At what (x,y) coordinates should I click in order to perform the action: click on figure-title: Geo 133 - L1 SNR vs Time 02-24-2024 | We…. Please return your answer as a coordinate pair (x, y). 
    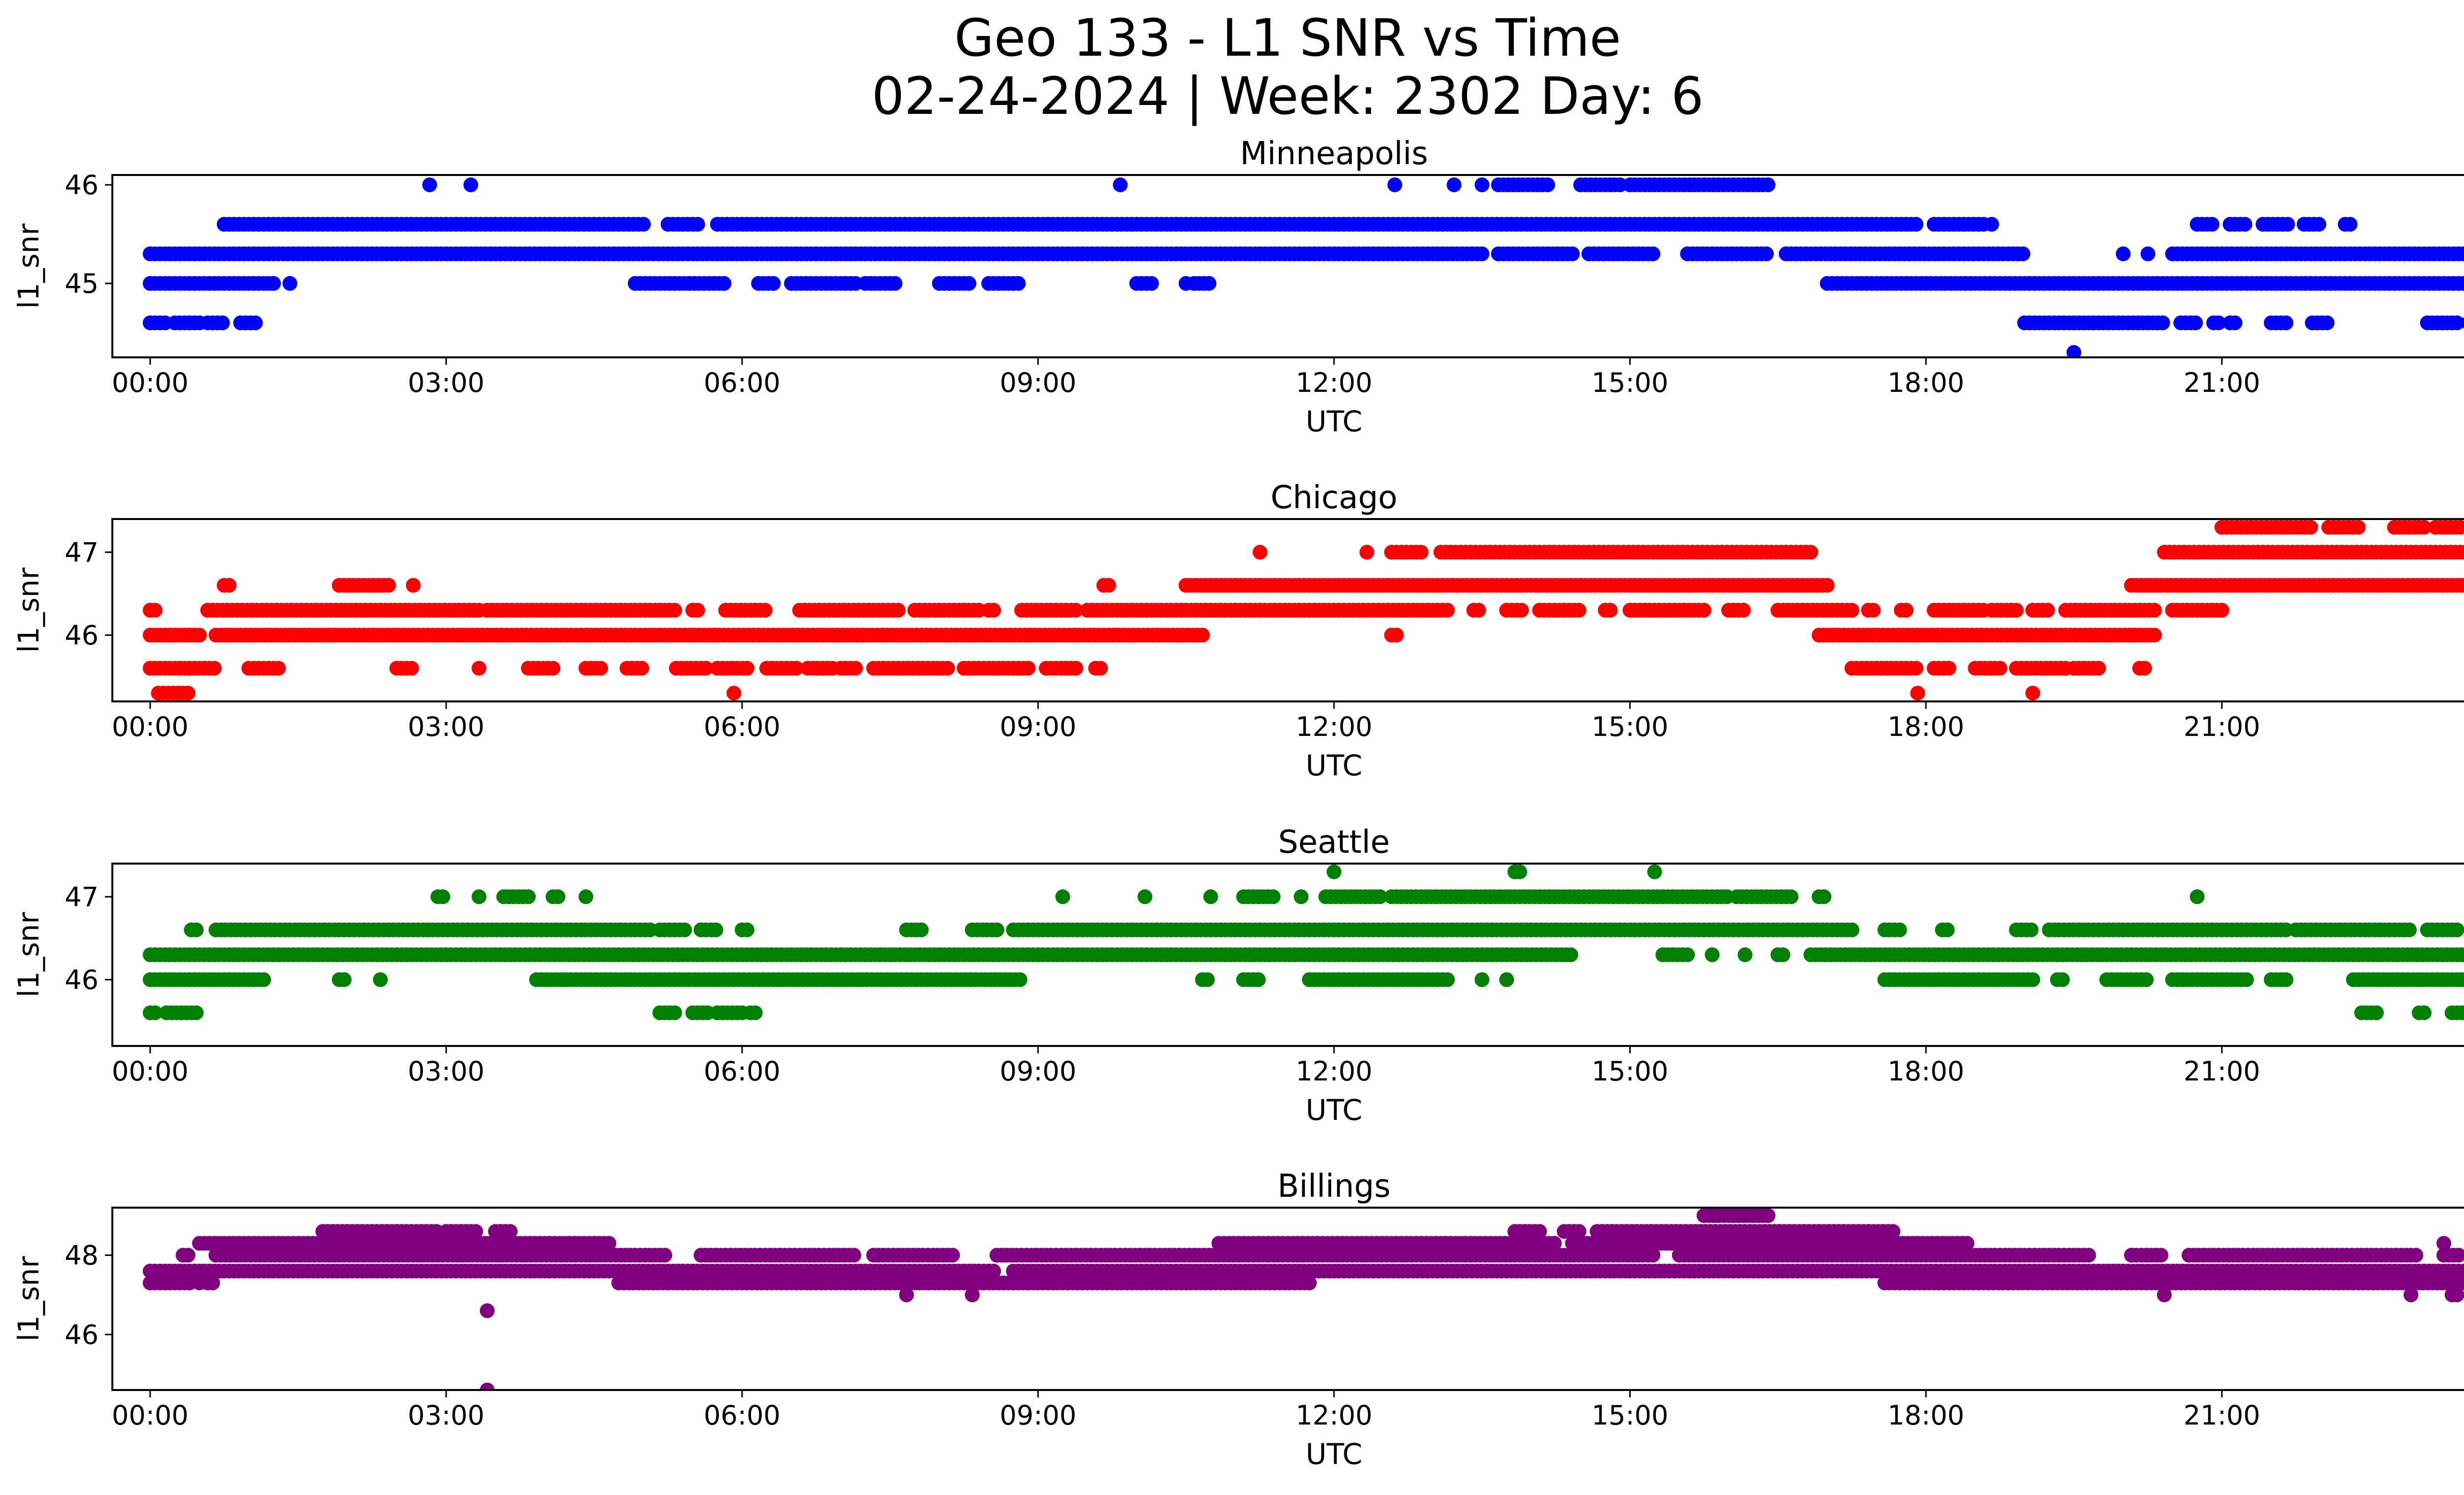
    Looking at the image, I should click on (1232, 67).